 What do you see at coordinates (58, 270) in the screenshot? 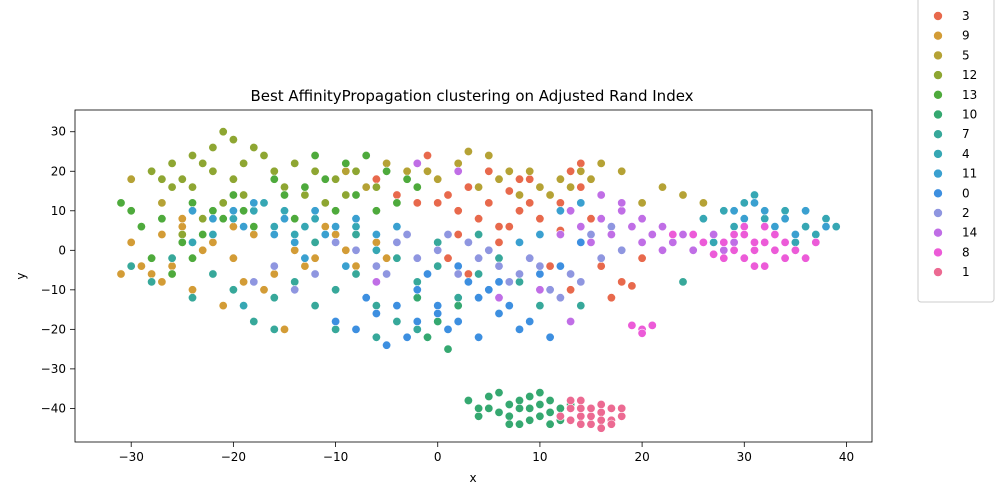
I see `y-axis: −40 −30 −20 −10 0 10 20 30` at bounding box center [58, 270].